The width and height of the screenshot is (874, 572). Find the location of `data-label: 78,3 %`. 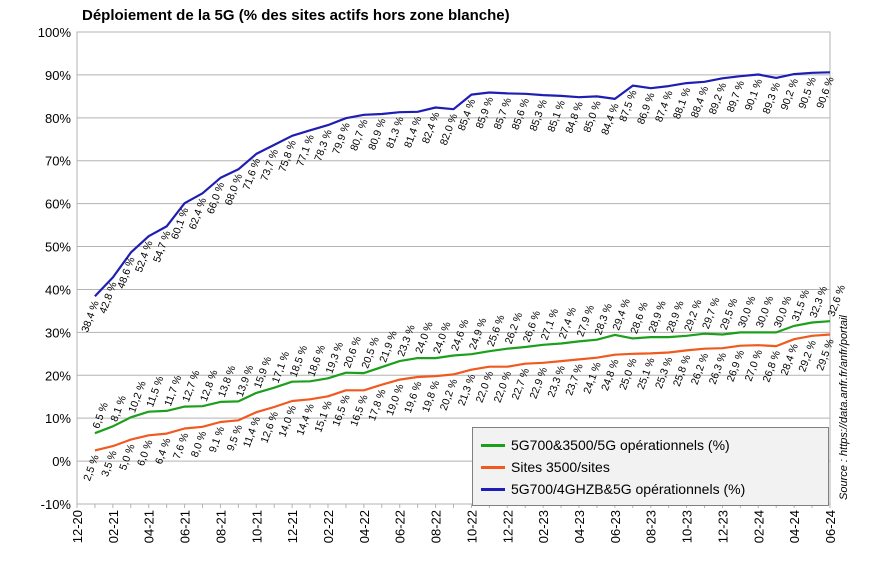

data-label: 78,3 % is located at coordinates (323, 145).